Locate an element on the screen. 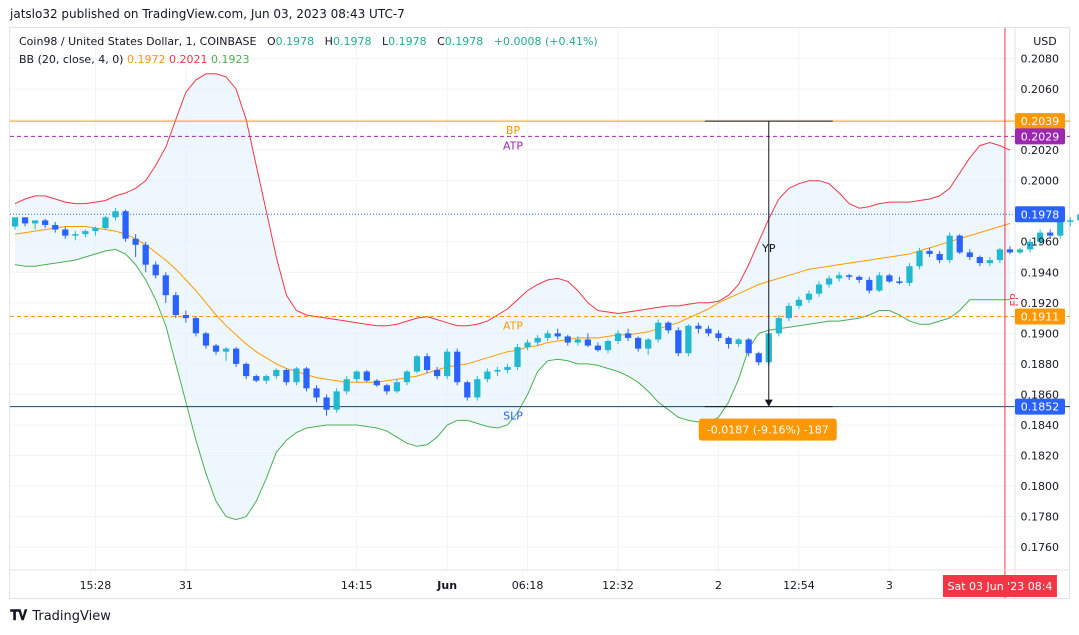 Image resolution: width=1079 pixels, height=635 pixels. atp-top-label: ATP is located at coordinates (513, 145).